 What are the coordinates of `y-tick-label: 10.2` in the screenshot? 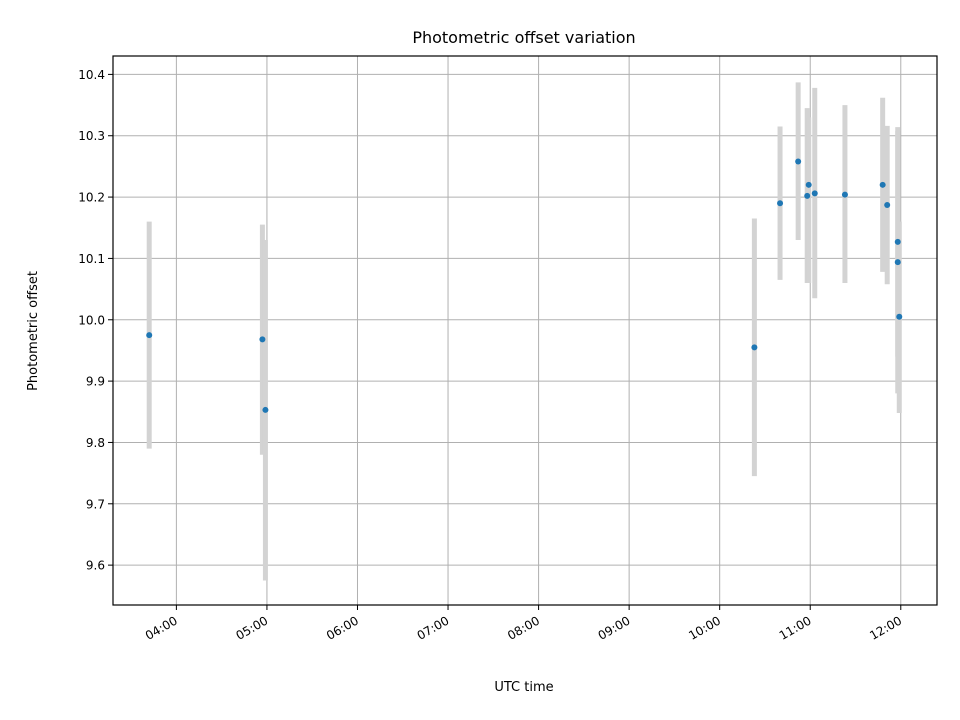 It's located at (91, 198).